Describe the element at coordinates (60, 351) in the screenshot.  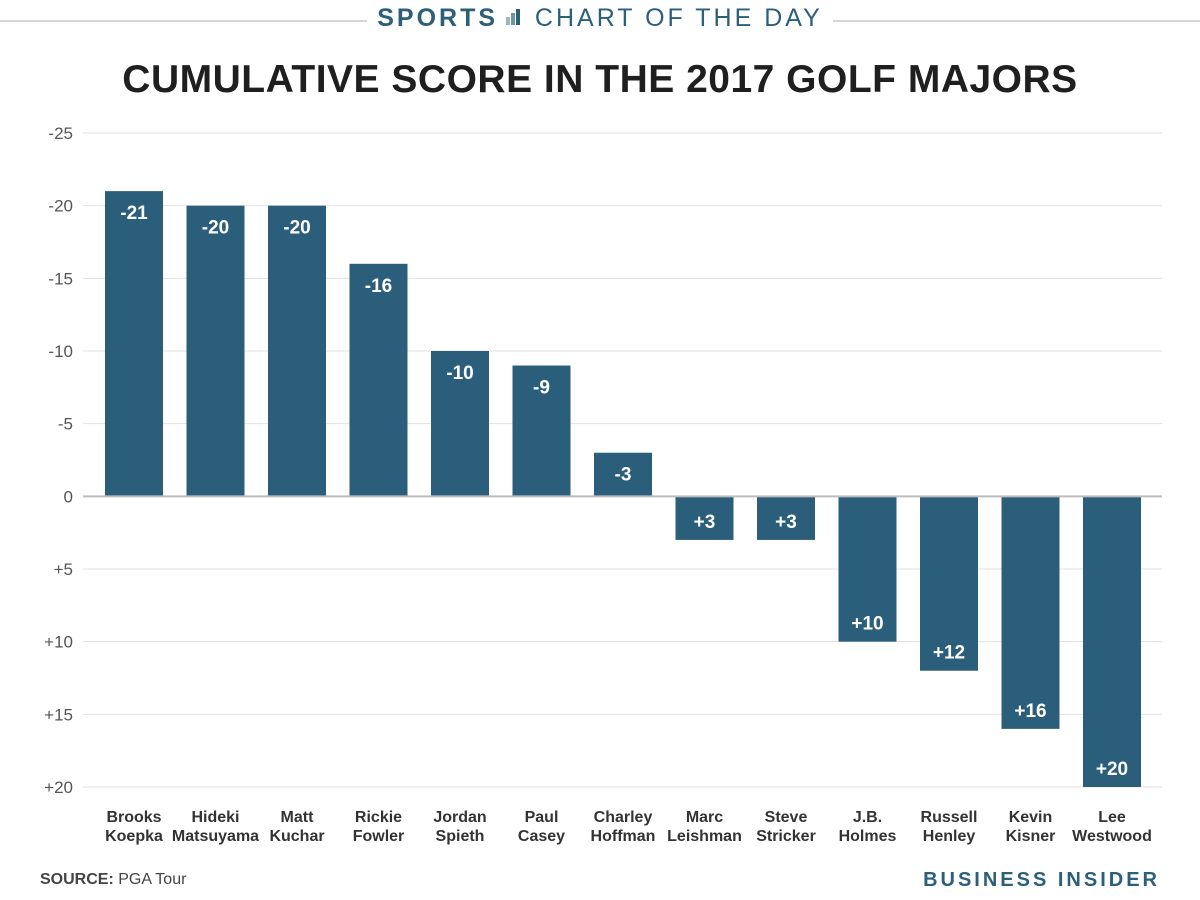
I see `y-tick-label: -10` at that location.